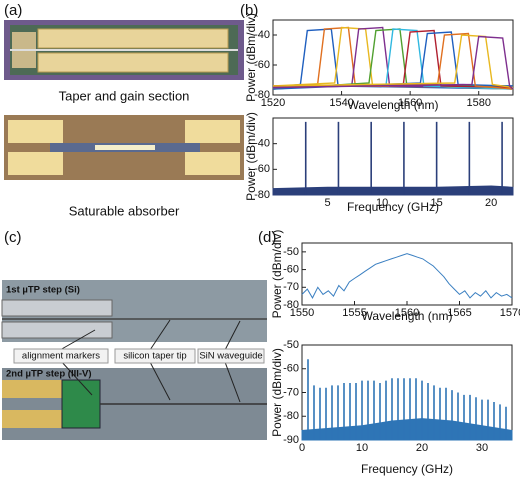 This screenshot has width=520, height=481. Describe the element at coordinates (124, 210) in the screenshot. I see `caption: Saturable absorber` at that location.